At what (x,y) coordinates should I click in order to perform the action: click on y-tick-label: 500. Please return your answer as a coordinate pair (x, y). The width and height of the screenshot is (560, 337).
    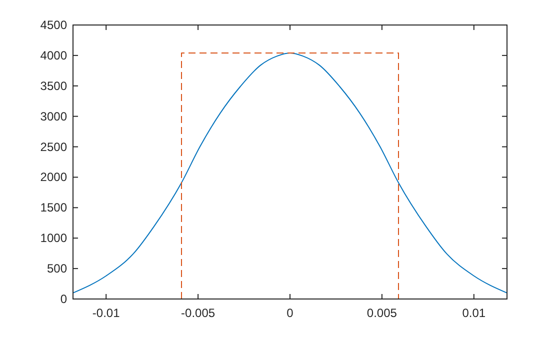
    Looking at the image, I should click on (57, 269).